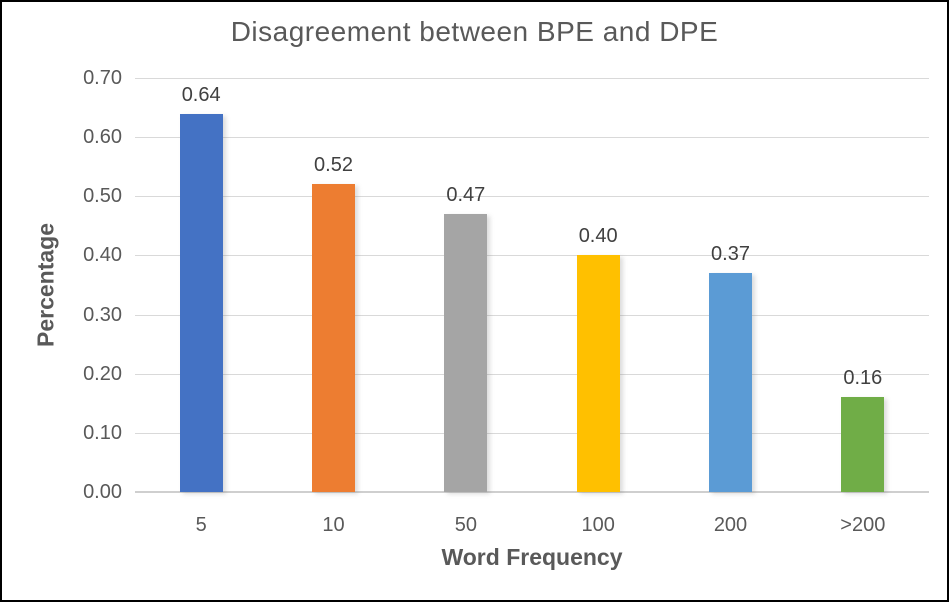 The image size is (949, 602). Describe the element at coordinates (474, 31) in the screenshot. I see `chart-title: Disagreement between BPE and DPE` at that location.